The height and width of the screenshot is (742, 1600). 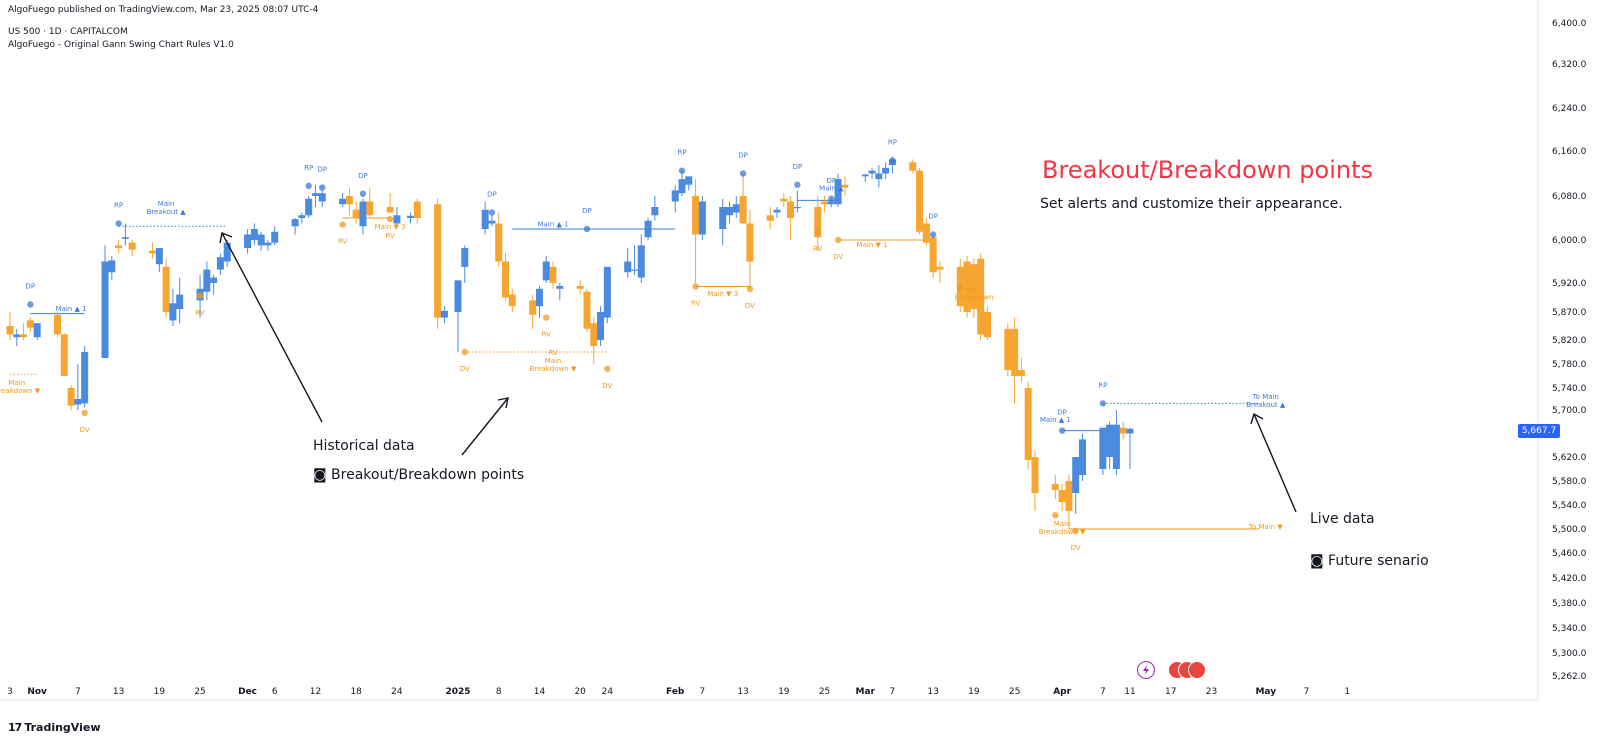 I want to click on last-price-tag: 5,667.7, so click(x=1539, y=431).